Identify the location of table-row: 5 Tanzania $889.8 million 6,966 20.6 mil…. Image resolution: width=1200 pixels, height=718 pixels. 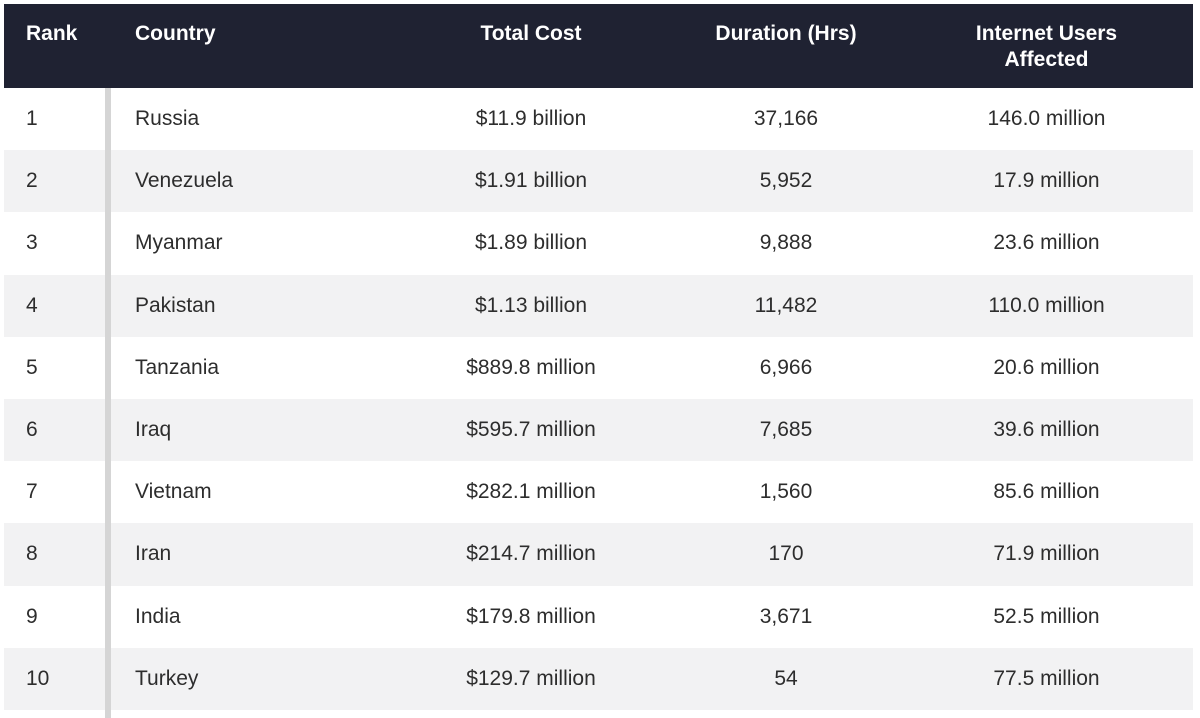
(598, 367).